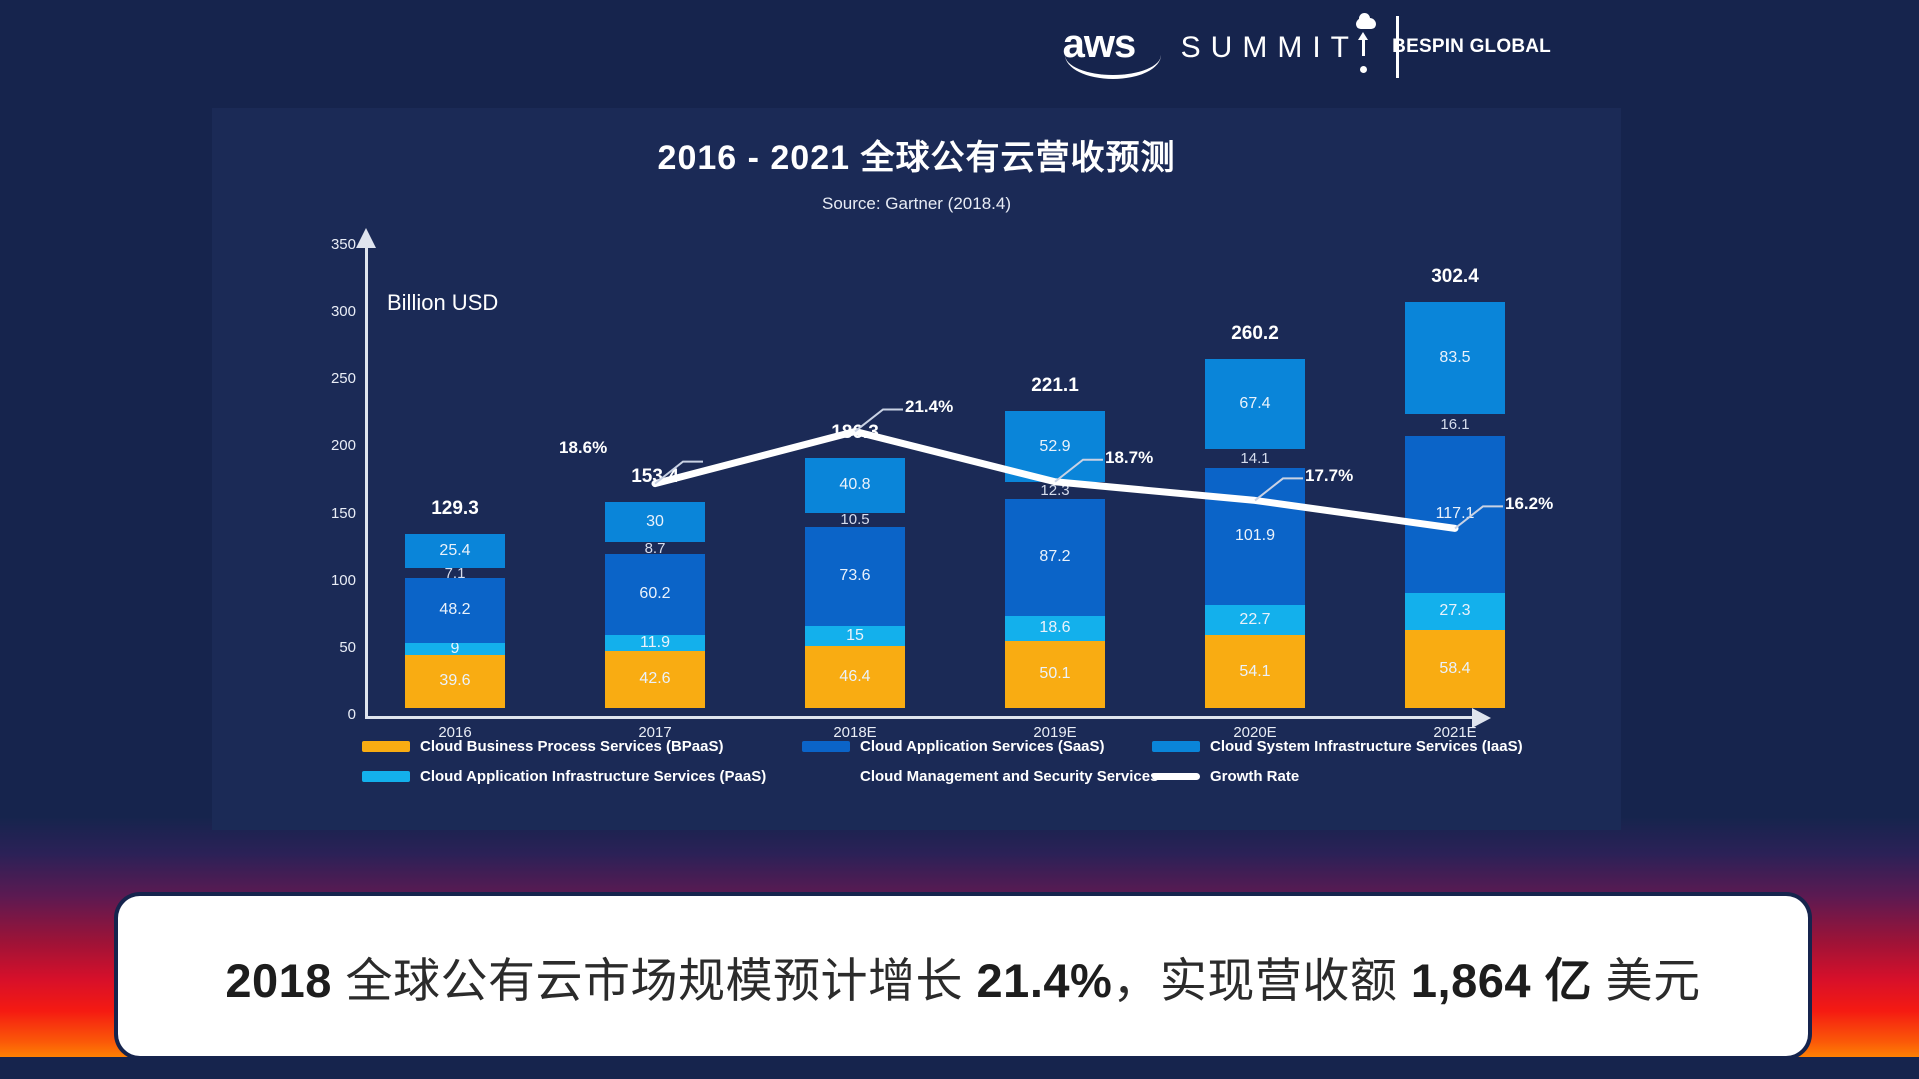 The height and width of the screenshot is (1079, 1919). I want to click on bespin-global-logo: BESPIN GLOBAL, so click(1449, 45).